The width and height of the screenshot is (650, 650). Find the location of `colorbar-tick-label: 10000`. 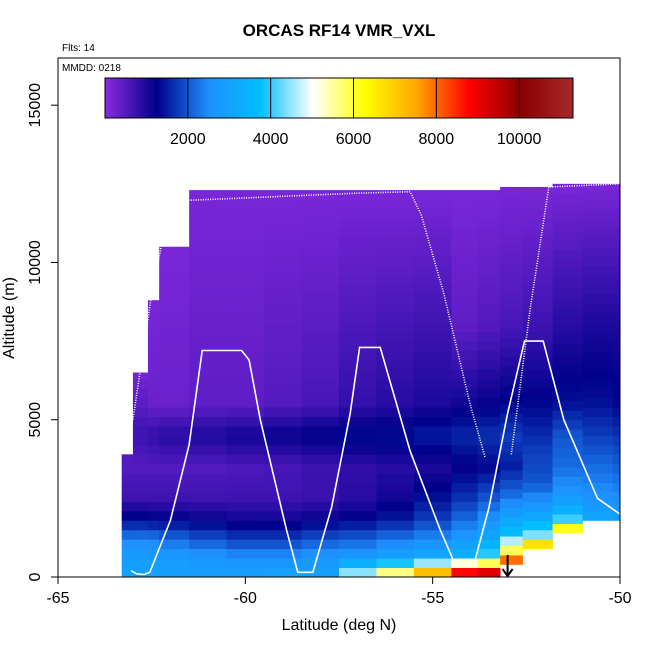

colorbar-tick-label: 10000 is located at coordinates (519, 139).